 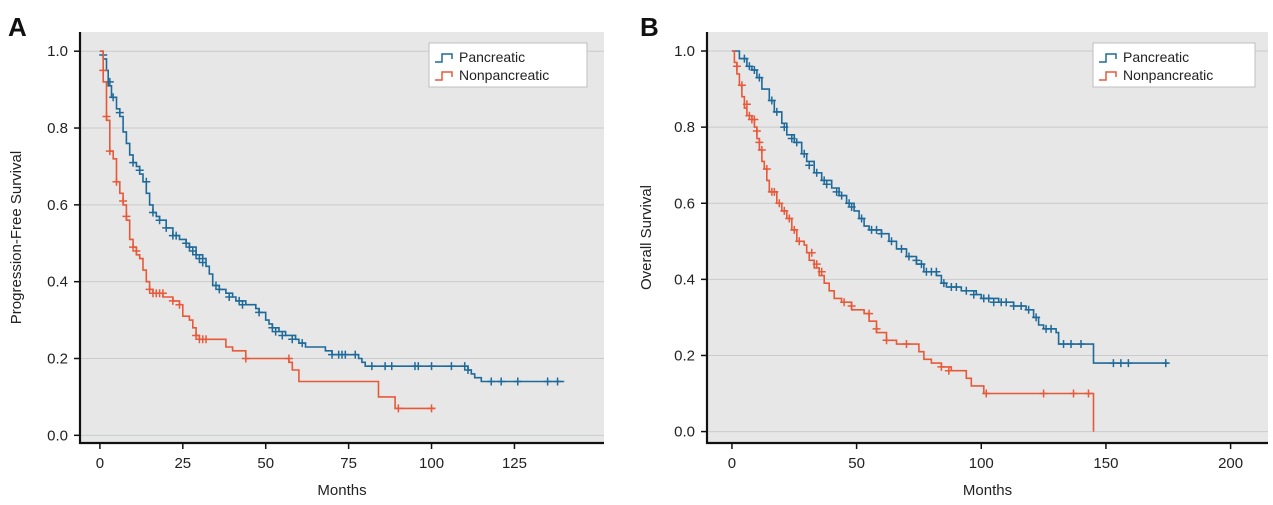 I want to click on legend-swatch-pancreatic, so click(x=444, y=58).